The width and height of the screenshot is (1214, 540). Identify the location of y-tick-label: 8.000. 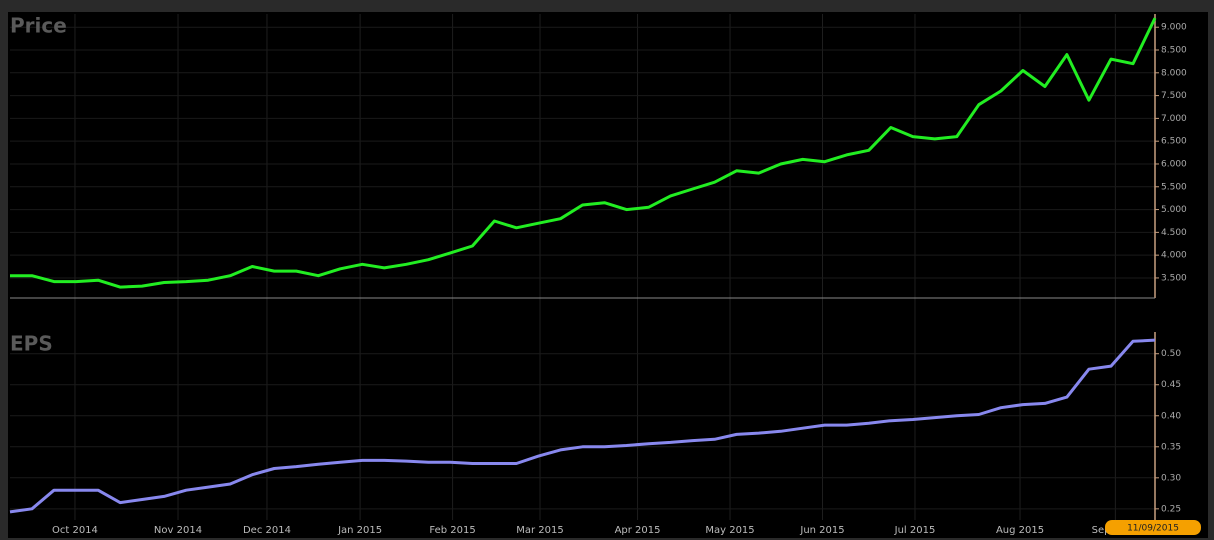
(1174, 73).